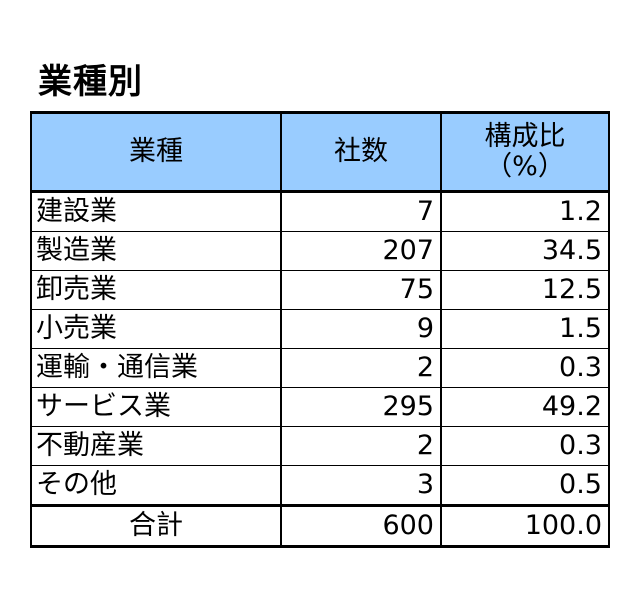 The width and height of the screenshot is (640, 593). I want to click on table-title: 業種別, so click(90, 82).